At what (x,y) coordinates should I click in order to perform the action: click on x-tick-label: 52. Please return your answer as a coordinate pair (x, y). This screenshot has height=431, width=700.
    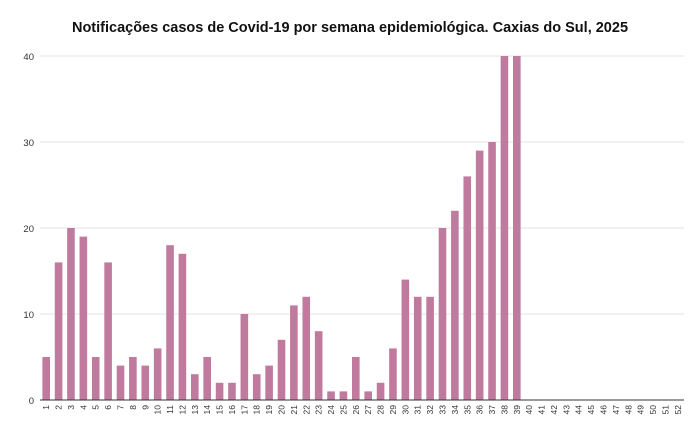
    Looking at the image, I should click on (678, 410).